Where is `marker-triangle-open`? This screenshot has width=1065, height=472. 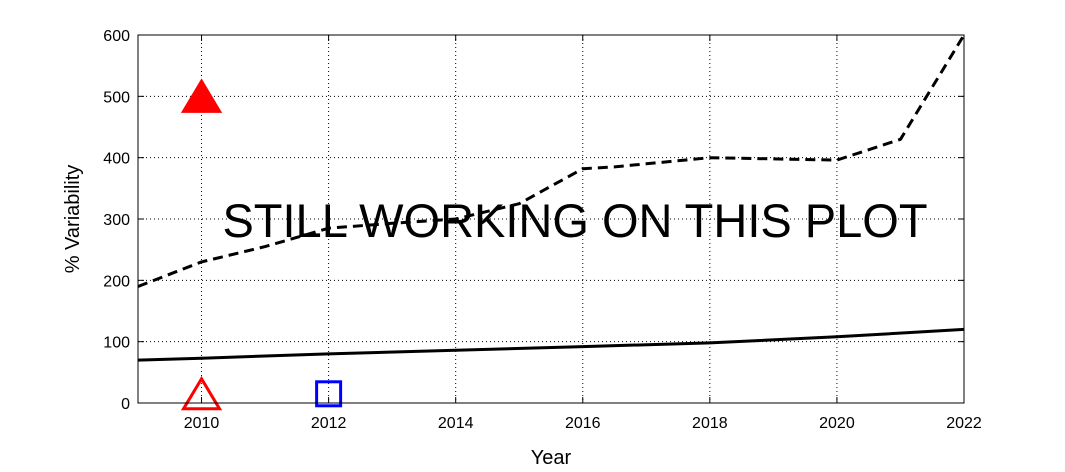
marker-triangle-open is located at coordinates (201, 393).